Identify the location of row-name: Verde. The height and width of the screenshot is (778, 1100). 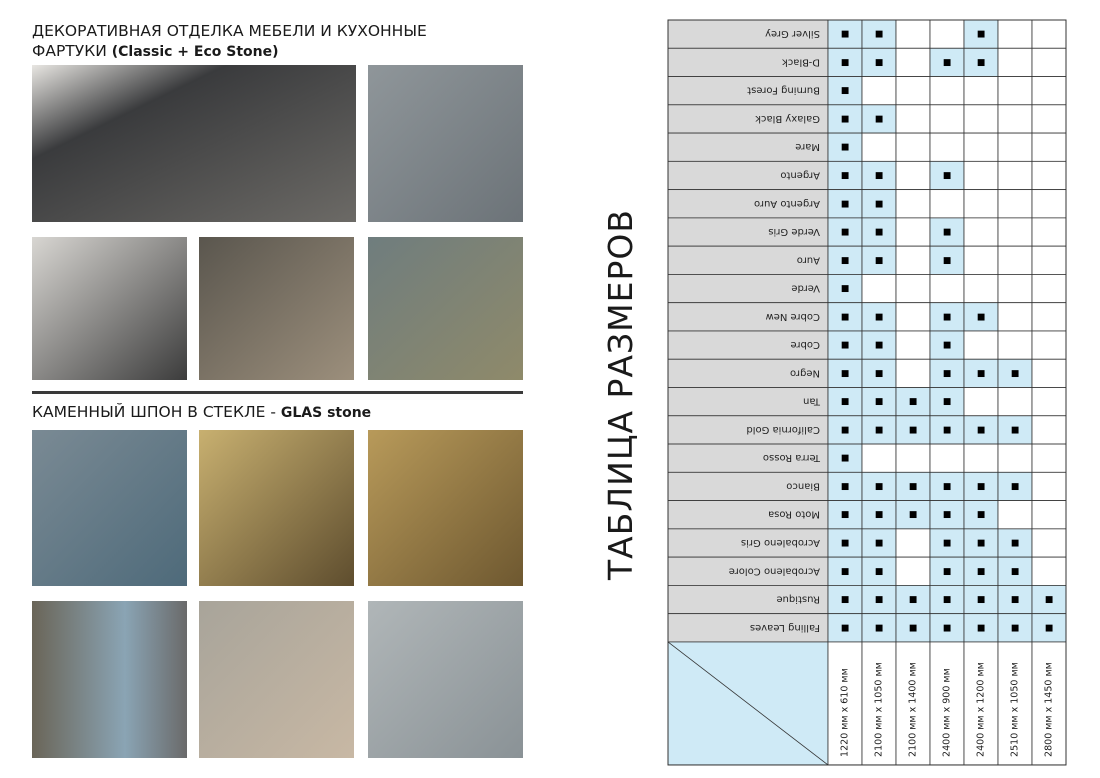
(805, 288).